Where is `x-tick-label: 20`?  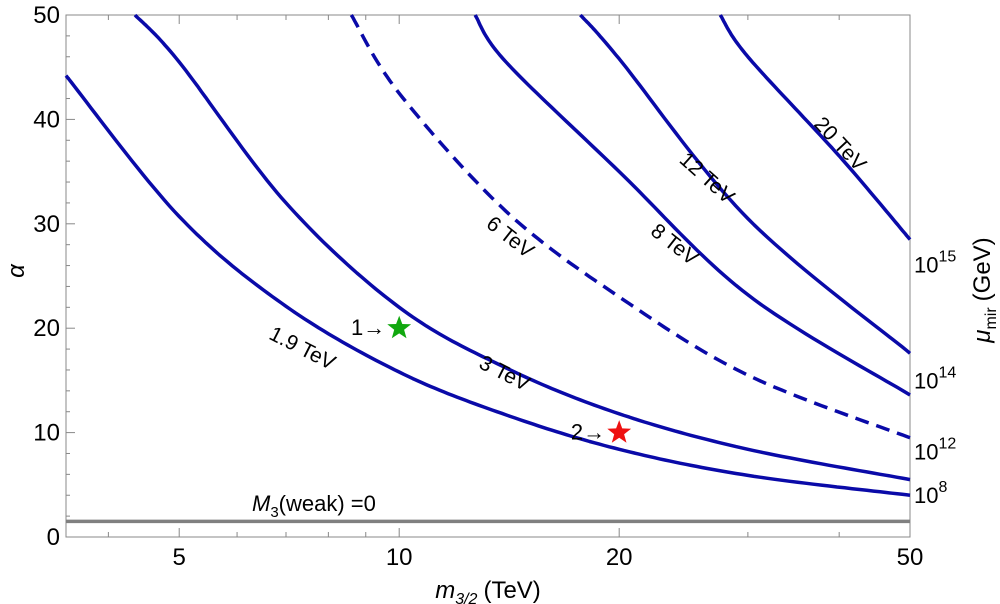
x-tick-label: 20 is located at coordinates (619, 557).